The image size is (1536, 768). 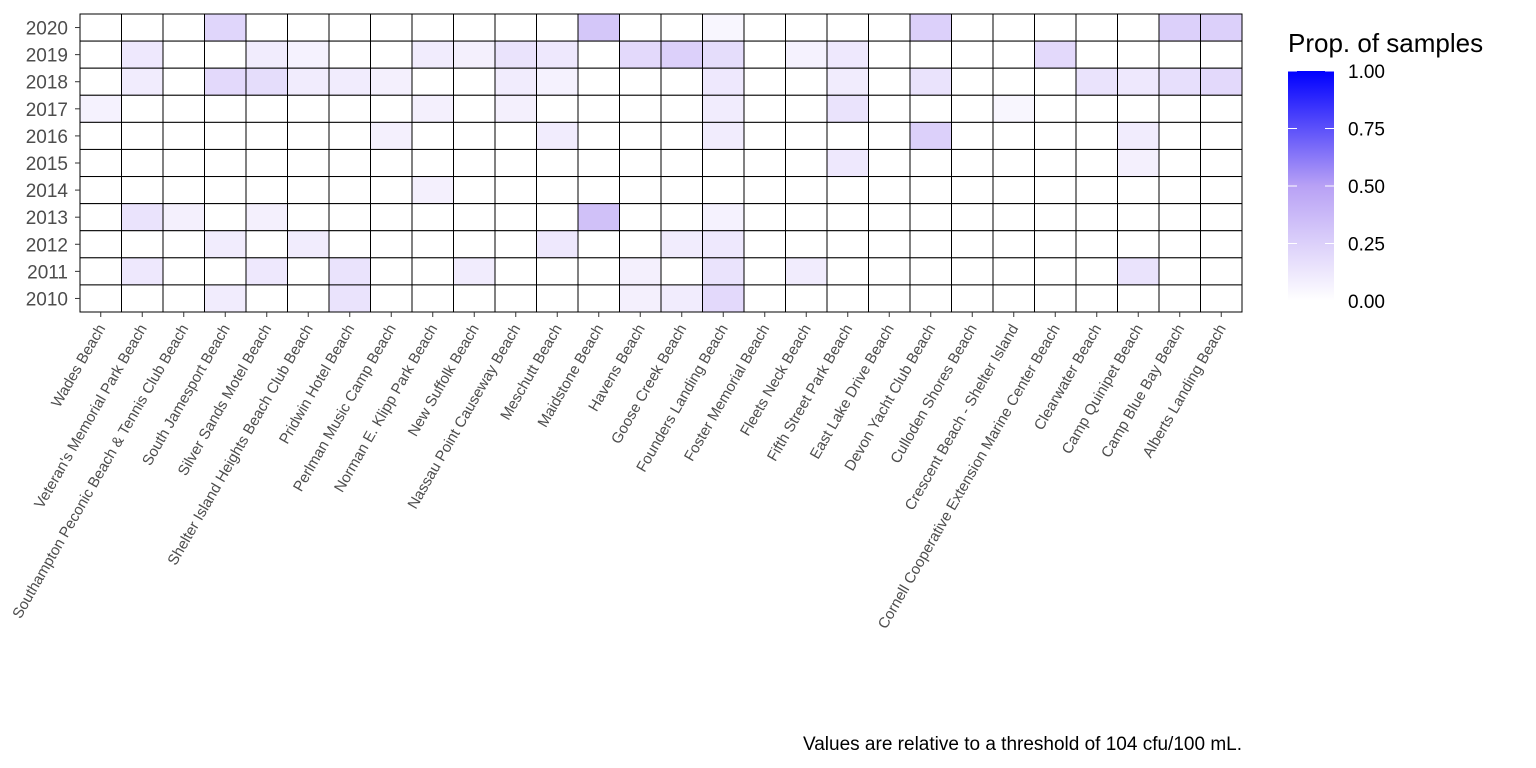 What do you see at coordinates (1336, 187) in the screenshot?
I see `legend-ticks: 1.00 0.75 0.50 0.25 0.00` at bounding box center [1336, 187].